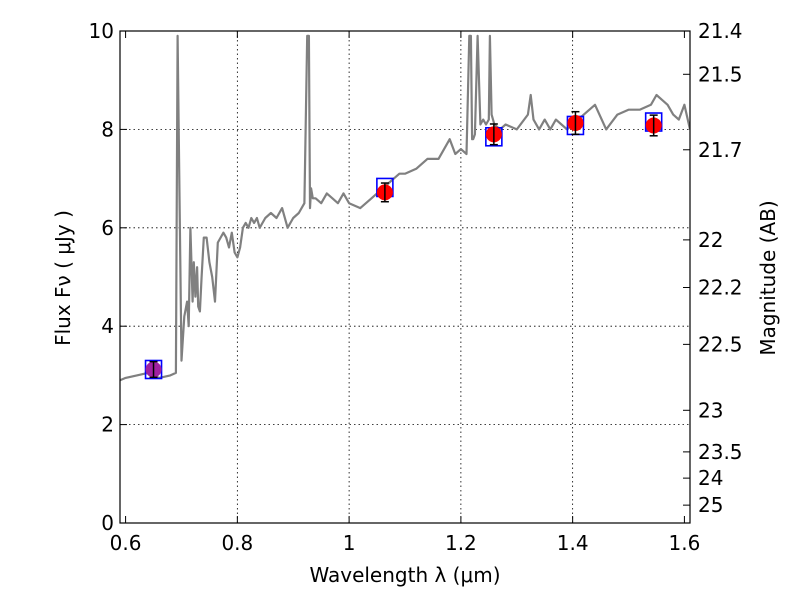 The width and height of the screenshot is (800, 600). I want to click on y2-tick-label: 21.5, so click(720, 74).